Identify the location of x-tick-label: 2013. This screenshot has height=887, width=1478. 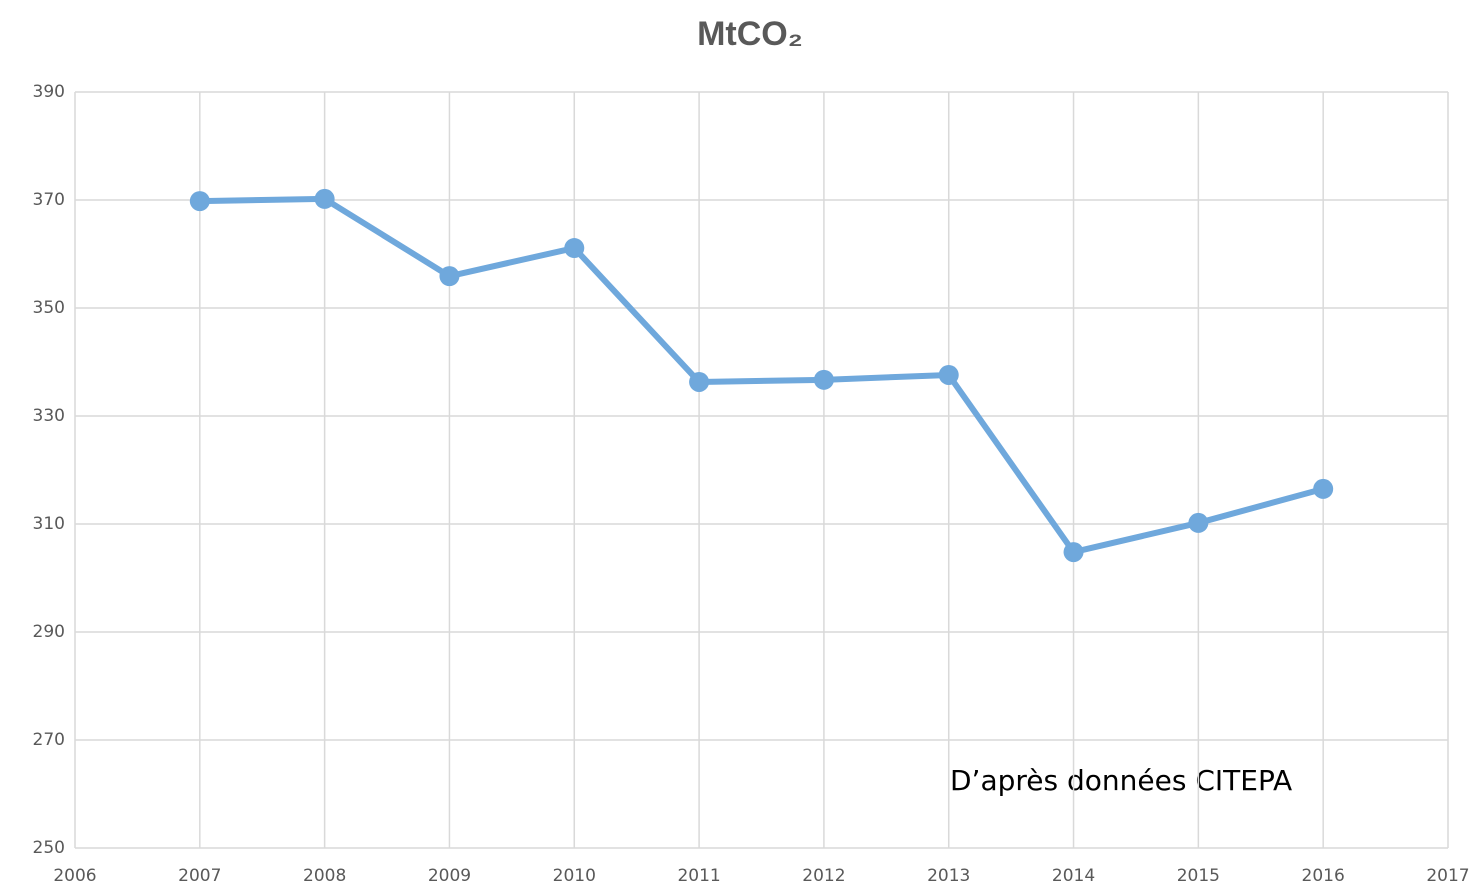
(948, 876).